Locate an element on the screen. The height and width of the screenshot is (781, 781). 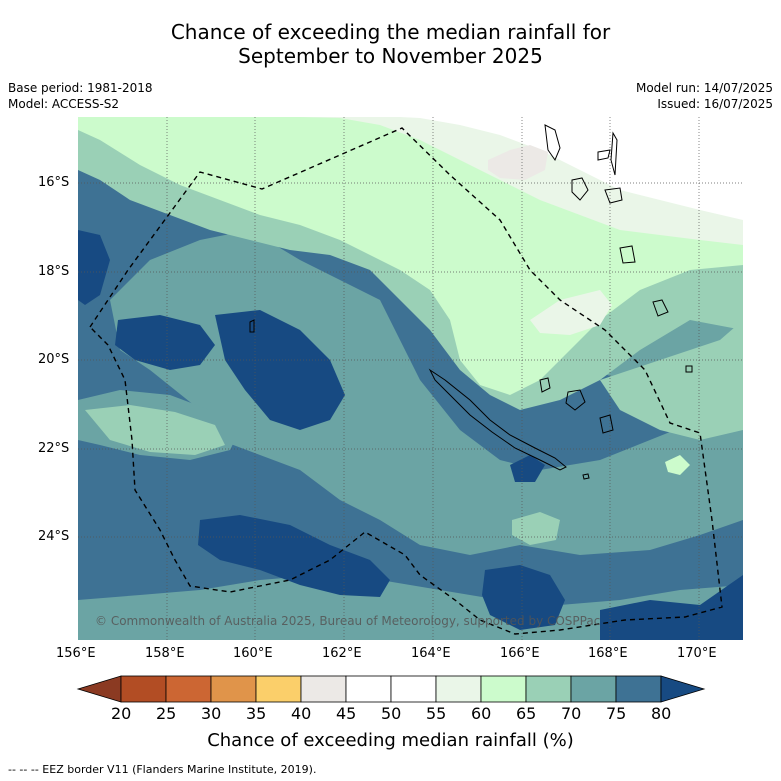
band-65-70-west is located at coordinates (155, 430).